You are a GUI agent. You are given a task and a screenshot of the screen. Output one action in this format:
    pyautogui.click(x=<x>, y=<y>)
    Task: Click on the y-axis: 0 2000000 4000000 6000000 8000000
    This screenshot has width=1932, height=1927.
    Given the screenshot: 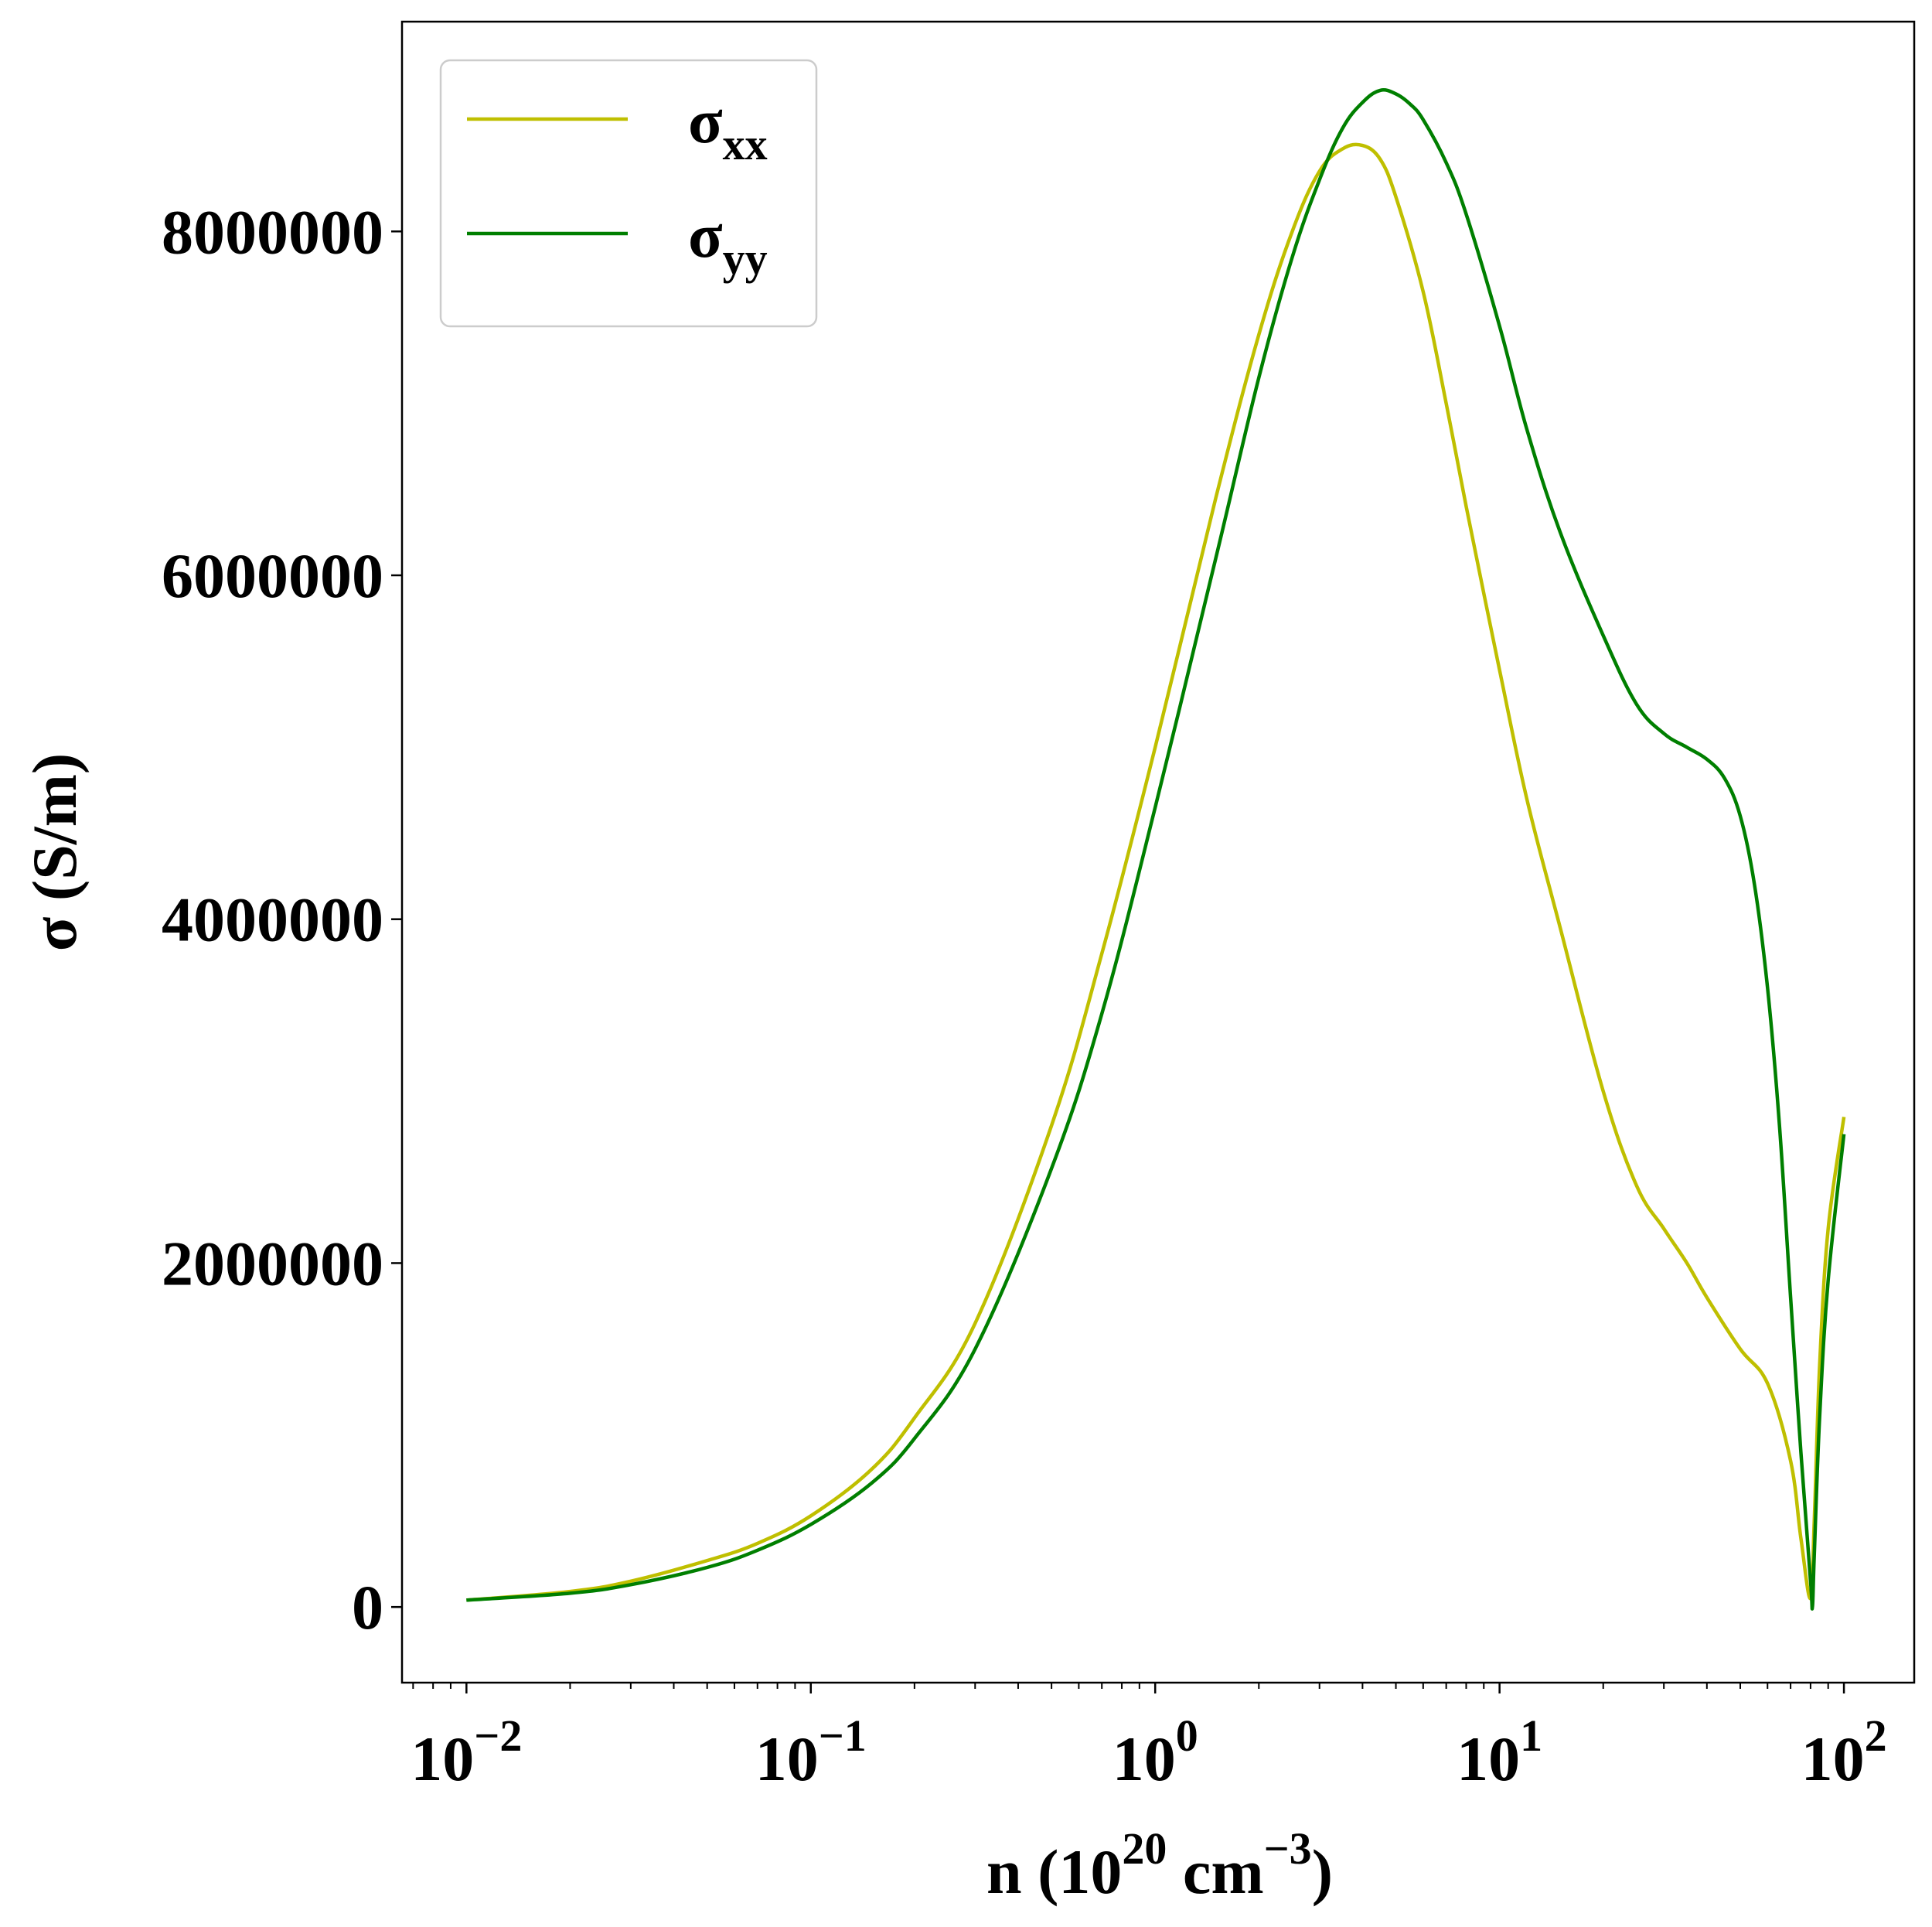 What is the action you would take?
    pyautogui.click(x=282, y=919)
    